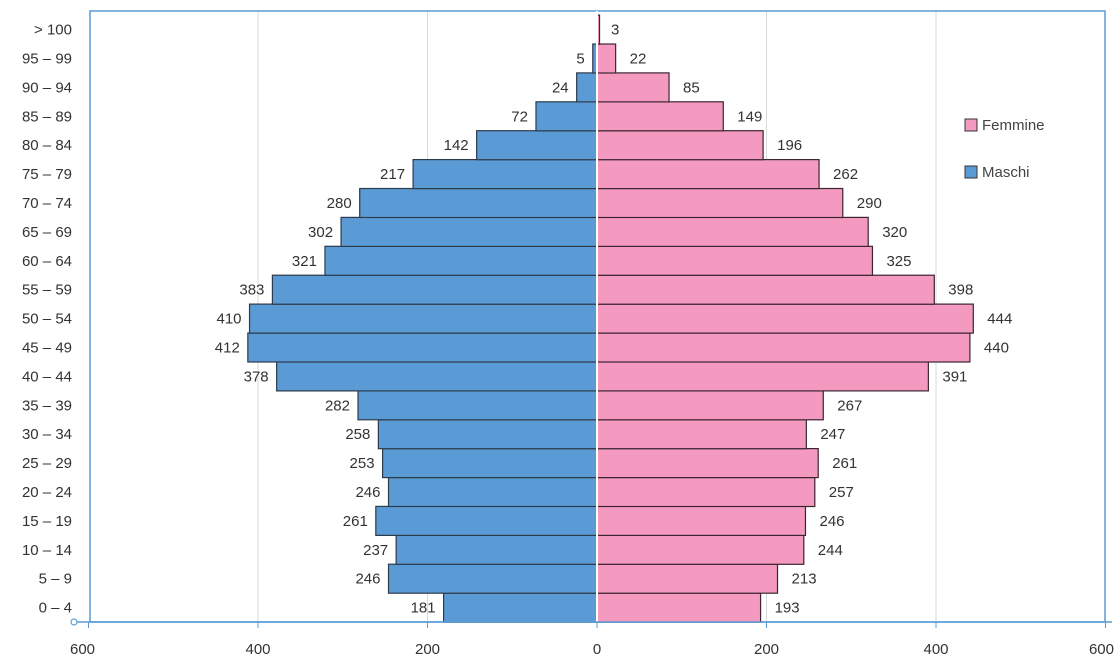 The height and width of the screenshot is (660, 1116). I want to click on data-label-femmine: 149, so click(749, 116).